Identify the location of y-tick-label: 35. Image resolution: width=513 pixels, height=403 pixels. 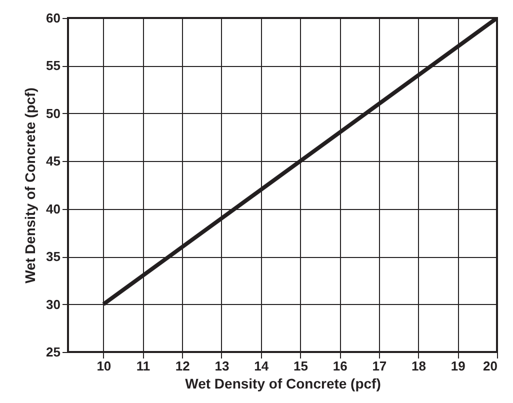
(53, 256).